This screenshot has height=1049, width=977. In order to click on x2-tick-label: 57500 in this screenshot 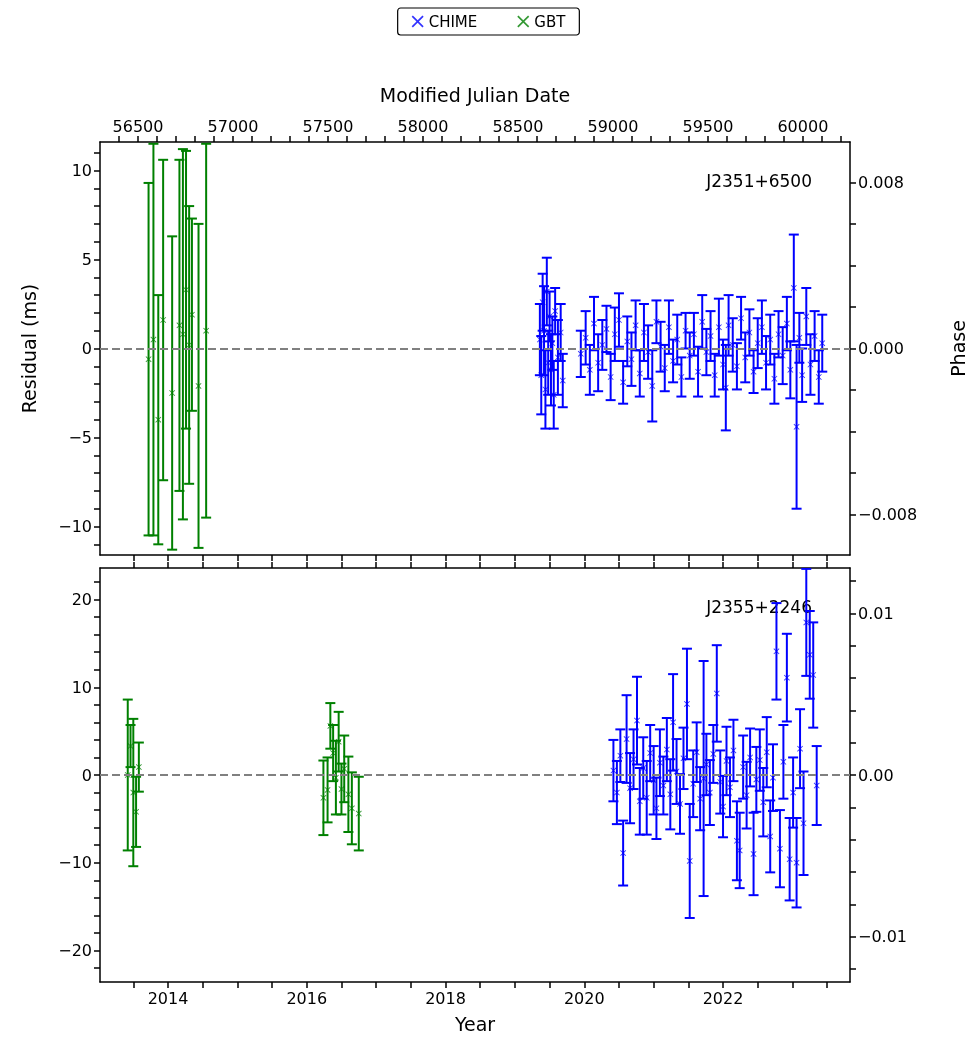, I will do `click(328, 126)`.